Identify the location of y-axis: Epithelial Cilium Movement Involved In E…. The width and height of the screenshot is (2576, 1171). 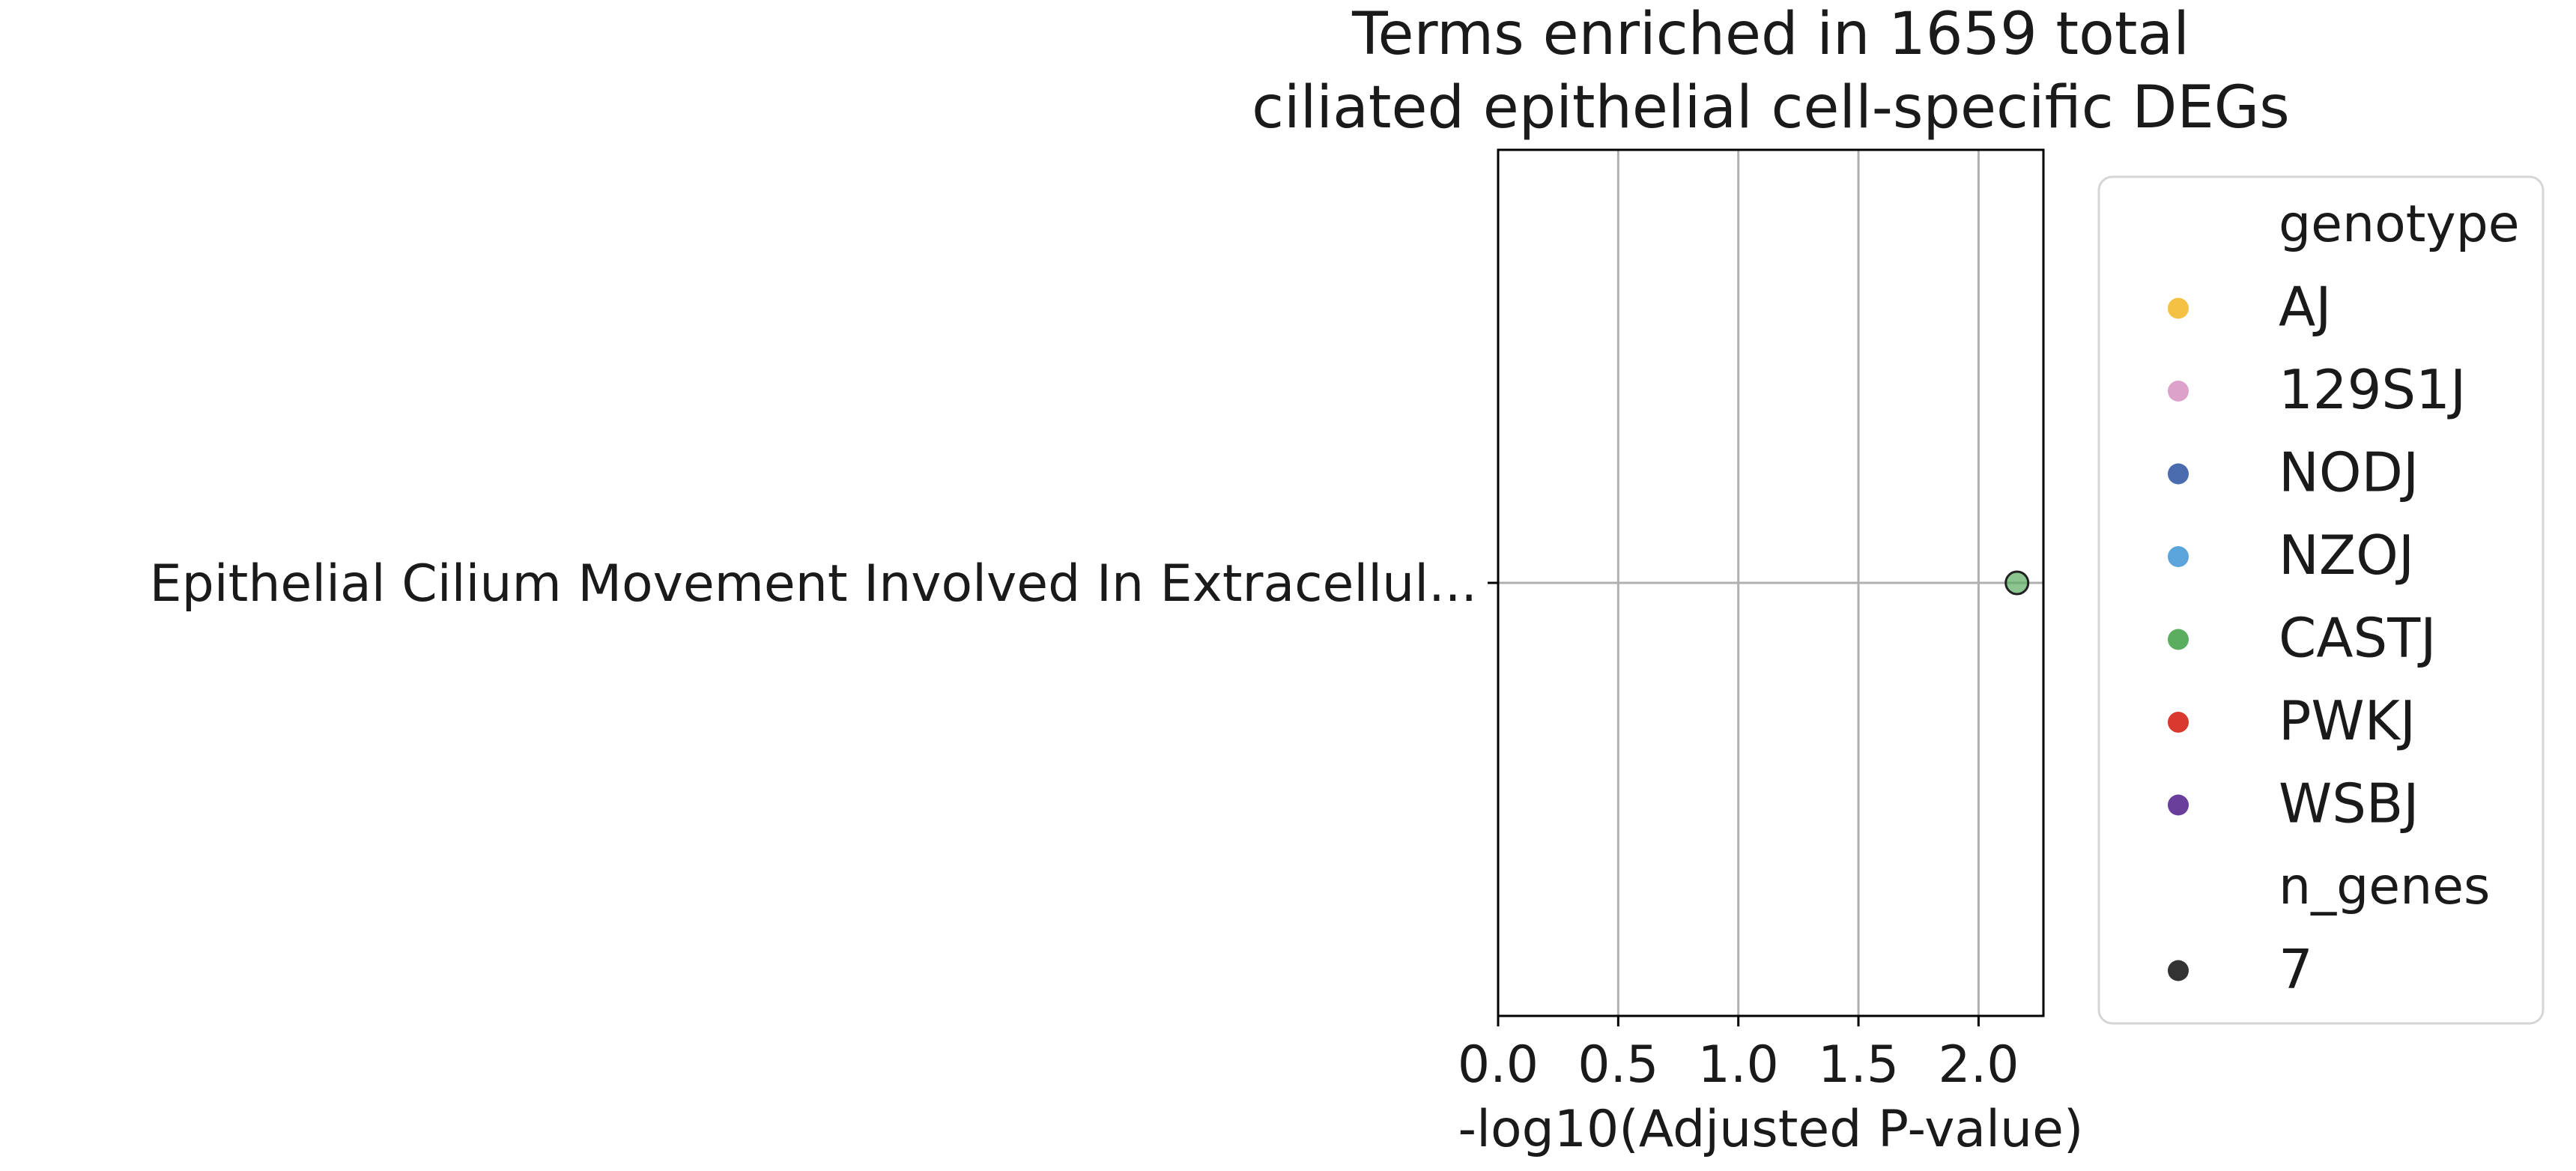
(824, 584).